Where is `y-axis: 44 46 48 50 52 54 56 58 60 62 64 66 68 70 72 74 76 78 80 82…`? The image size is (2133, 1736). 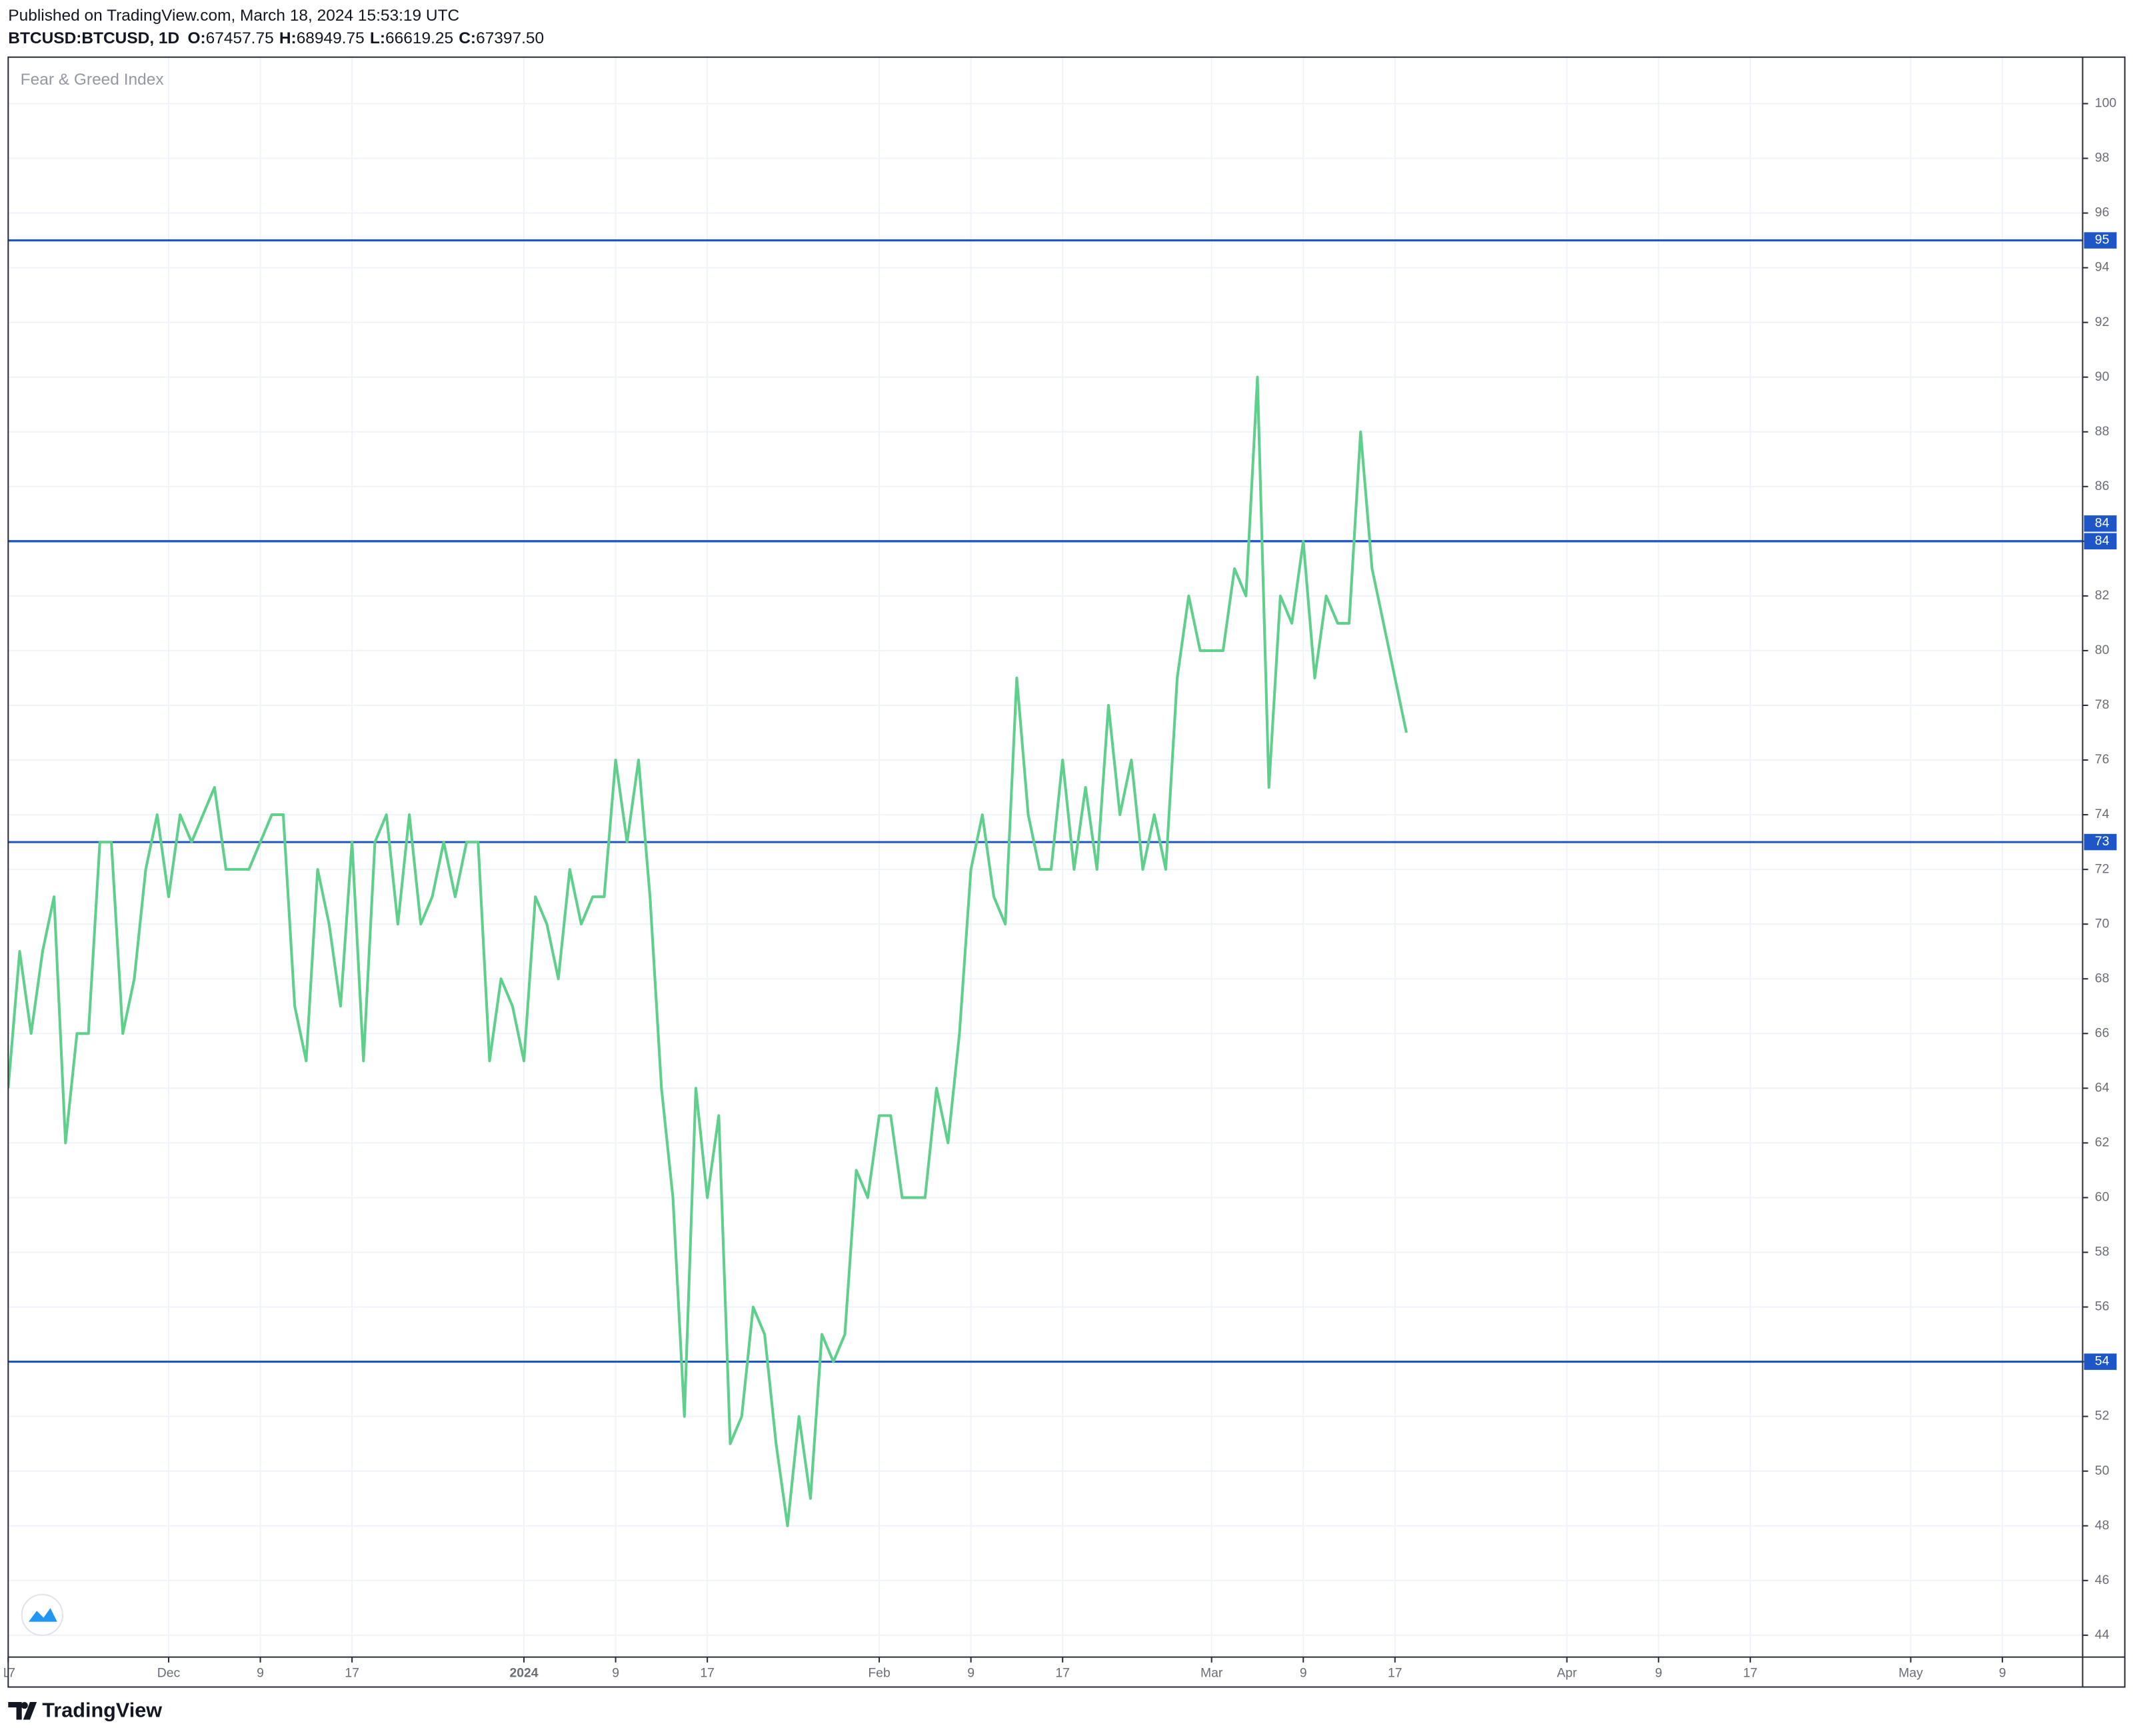 y-axis: 44 46 48 50 52 54 56 58 60 62 64 66 68 70 72 74 76 78 80 82… is located at coordinates (2099, 869).